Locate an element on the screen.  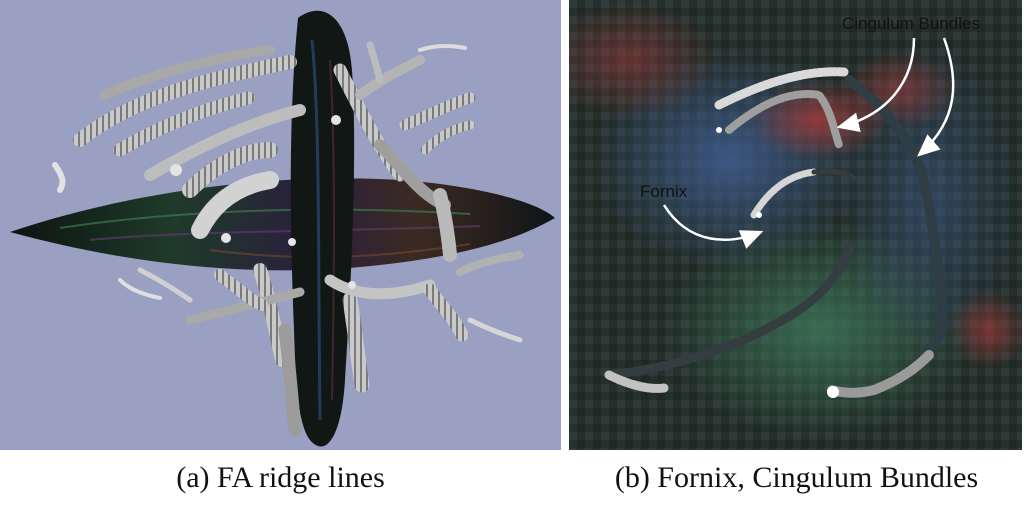
fornix-arrow is located at coordinates (713, 226).